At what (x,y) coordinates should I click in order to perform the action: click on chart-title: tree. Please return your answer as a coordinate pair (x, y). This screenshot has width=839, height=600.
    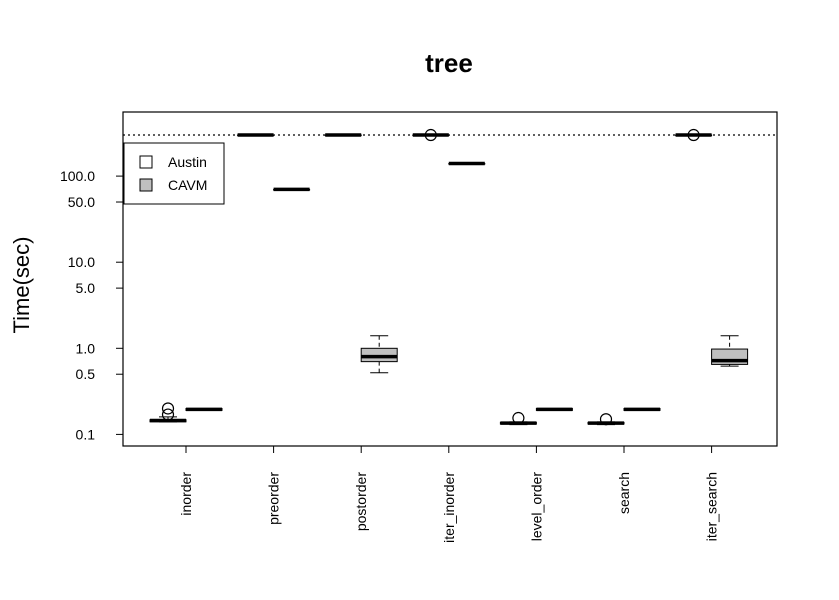
    Looking at the image, I should click on (449, 63).